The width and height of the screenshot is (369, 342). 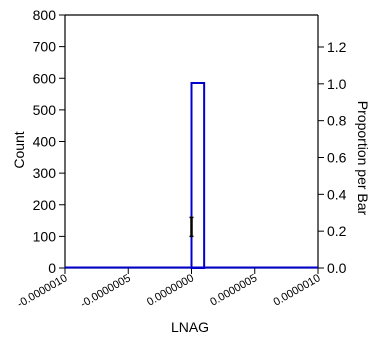 What do you see at coordinates (45, 110) in the screenshot?
I see `left-y-tick-label: 500` at bounding box center [45, 110].